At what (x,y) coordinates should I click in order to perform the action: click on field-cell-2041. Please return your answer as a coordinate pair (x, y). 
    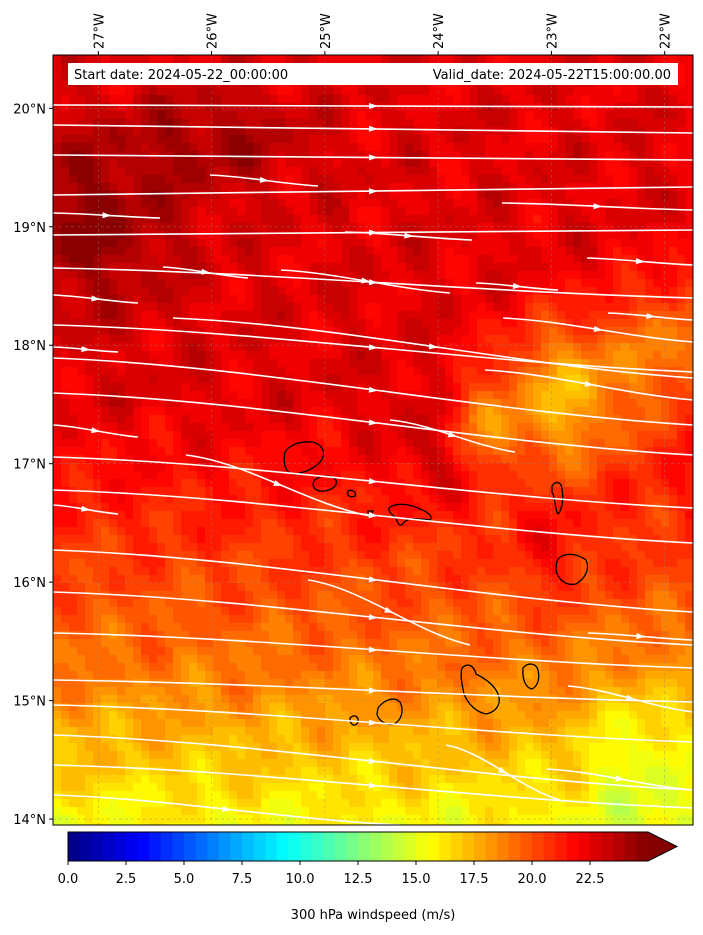
    Looking at the image, I should click on (385, 259).